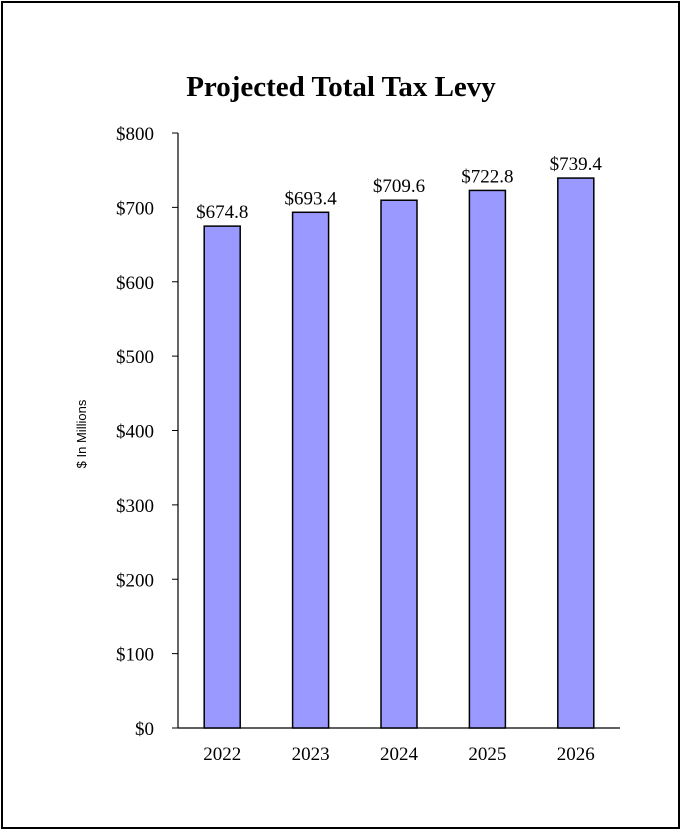  I want to click on x-tick-label: 2025, so click(487, 754).